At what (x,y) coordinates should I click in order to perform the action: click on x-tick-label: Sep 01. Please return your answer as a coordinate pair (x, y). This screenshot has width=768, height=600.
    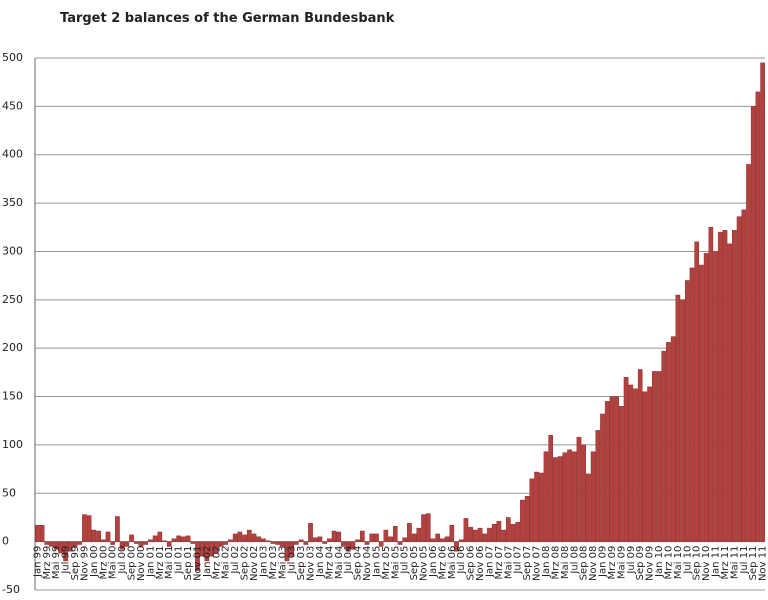
    Looking at the image, I should click on (188, 563).